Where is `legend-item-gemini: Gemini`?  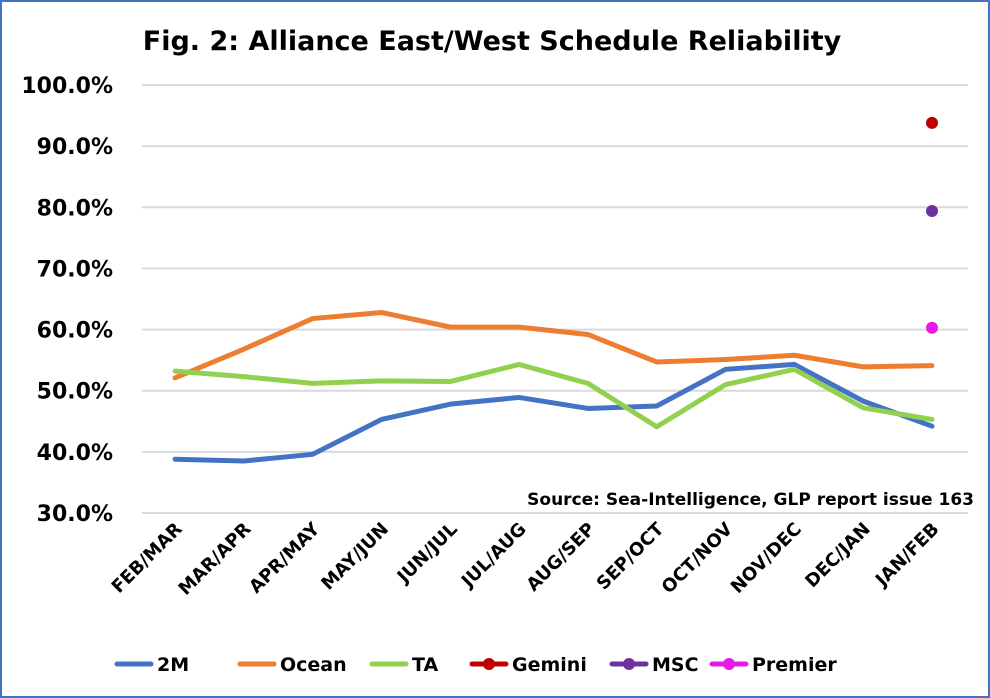
legend-item-gemini: Gemini is located at coordinates (528, 665).